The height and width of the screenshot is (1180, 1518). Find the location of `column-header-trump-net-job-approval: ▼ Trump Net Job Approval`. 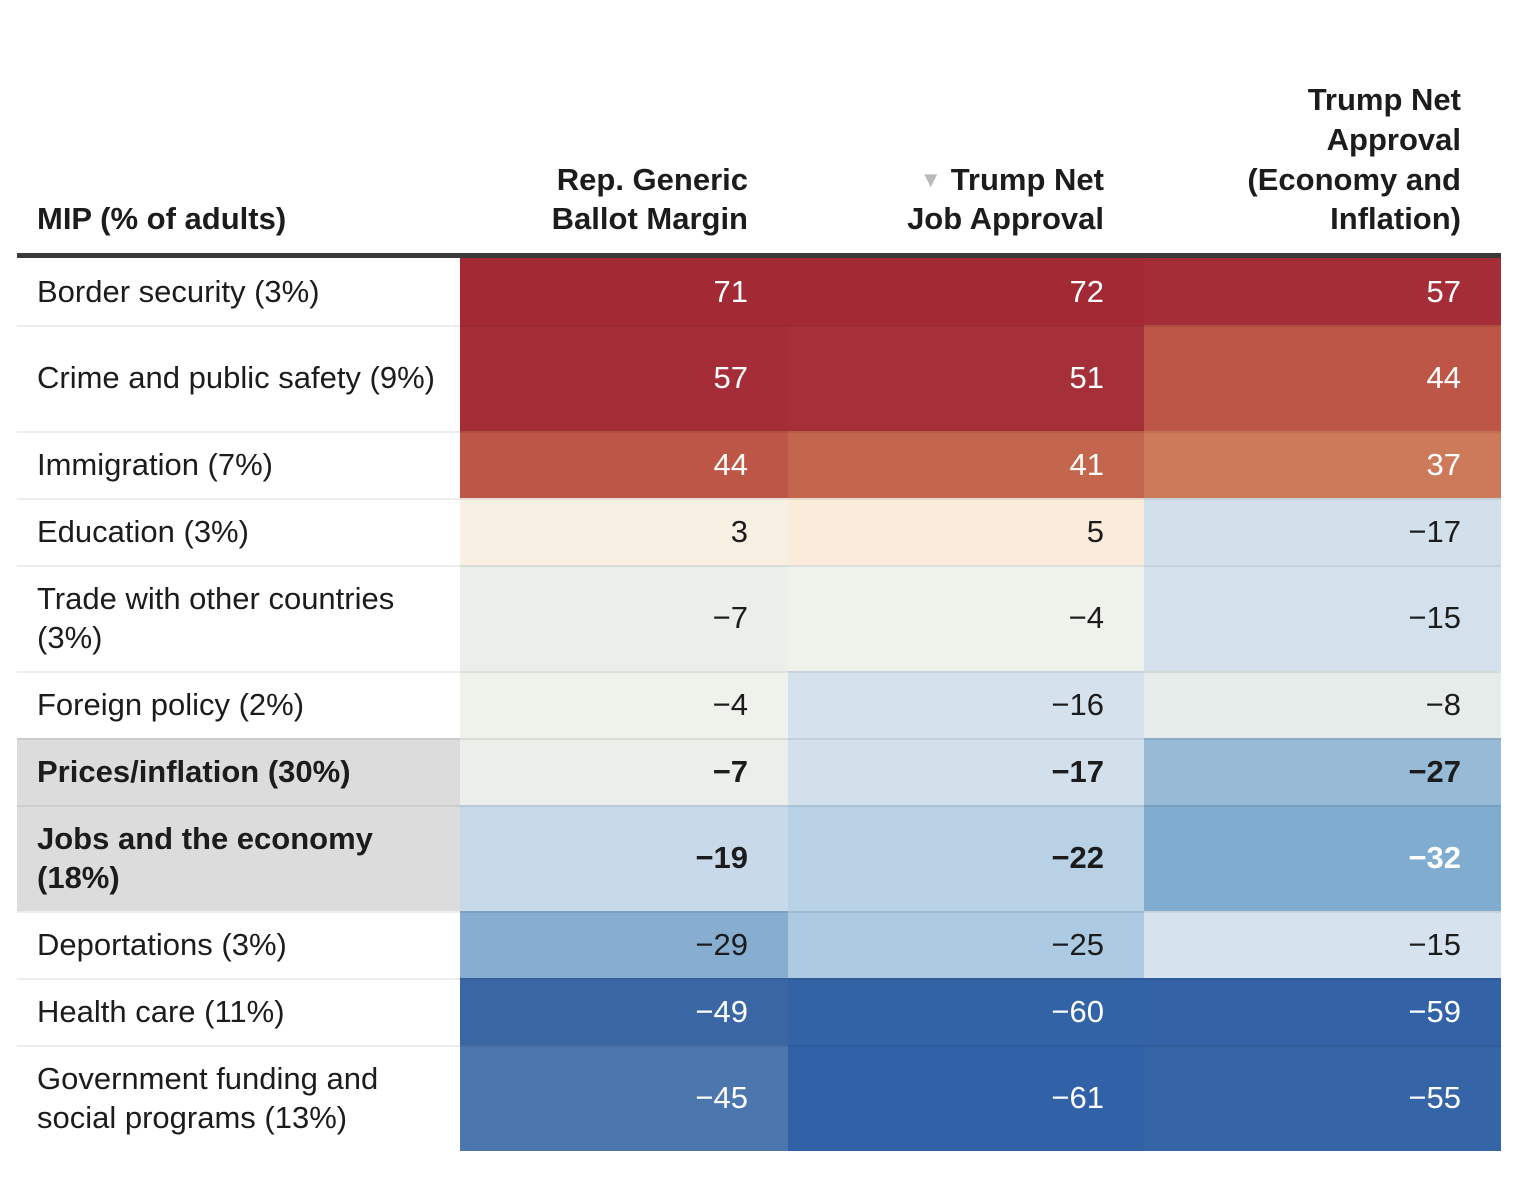

column-header-trump-net-job-approval: ▼ Trump Net Job Approval is located at coordinates (966, 206).